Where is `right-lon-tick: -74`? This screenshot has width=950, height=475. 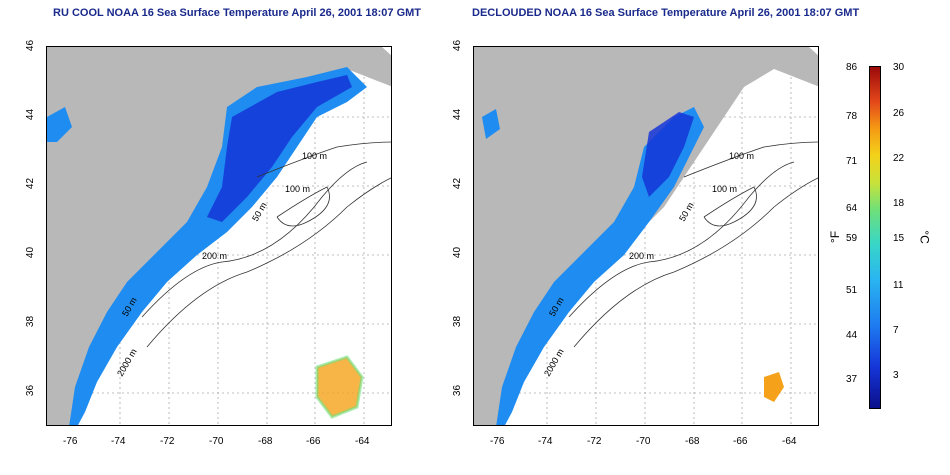
right-lon-tick: -74 is located at coordinates (545, 441).